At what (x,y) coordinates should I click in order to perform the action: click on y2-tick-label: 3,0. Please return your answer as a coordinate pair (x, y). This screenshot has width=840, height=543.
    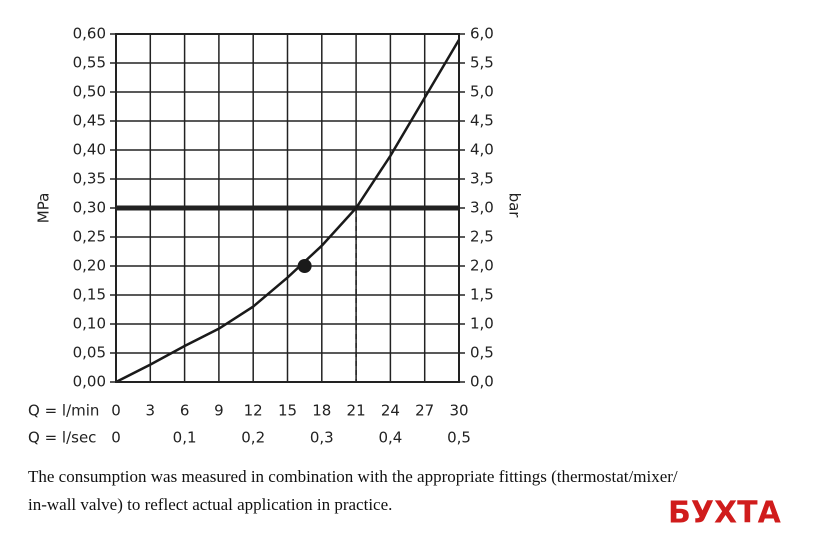
    Looking at the image, I should click on (482, 208).